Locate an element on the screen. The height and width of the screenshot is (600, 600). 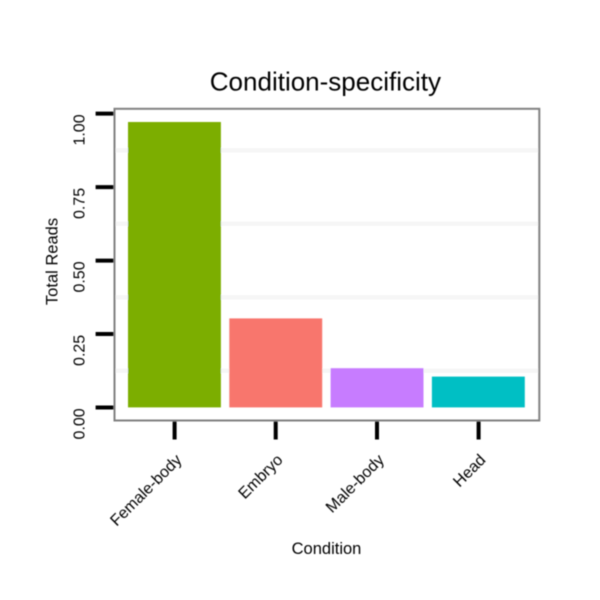
svg-text: 1.00 is located at coordinates (79, 129).